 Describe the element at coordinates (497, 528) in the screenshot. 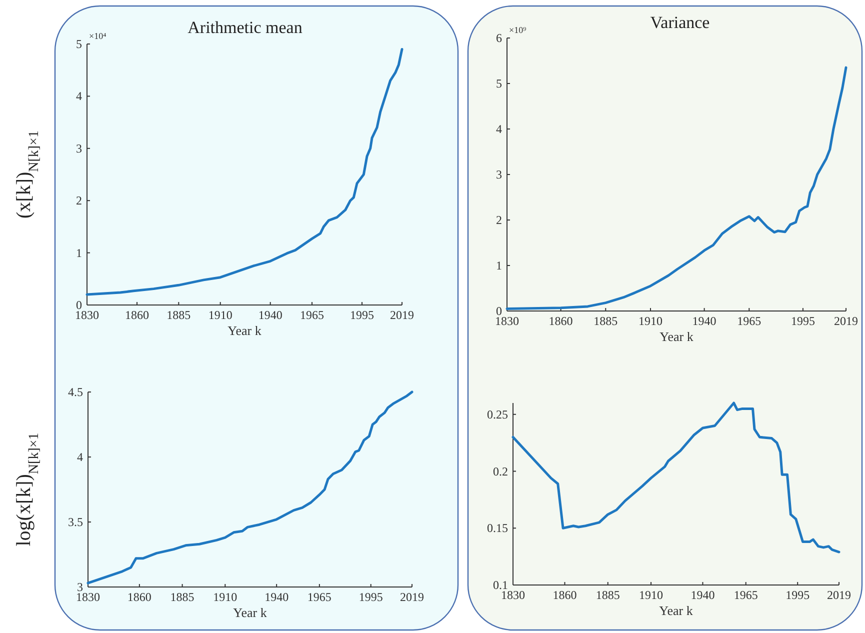

I see `y-tick-label: 0.15` at that location.